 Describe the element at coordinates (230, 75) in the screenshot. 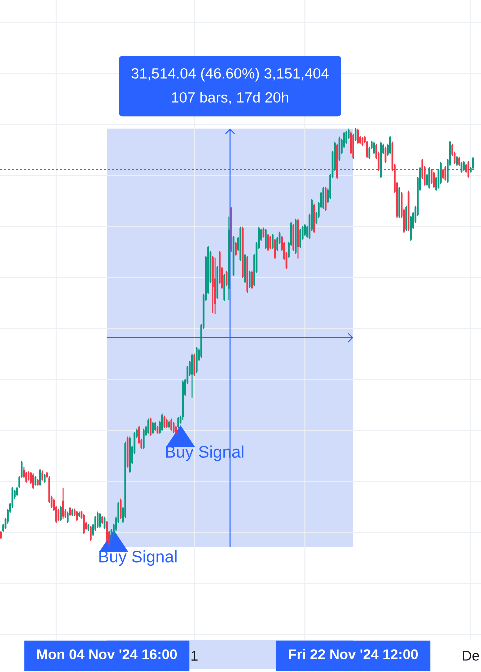

I see `text: 31,514.04 (46.60%) 3,151,404` at that location.